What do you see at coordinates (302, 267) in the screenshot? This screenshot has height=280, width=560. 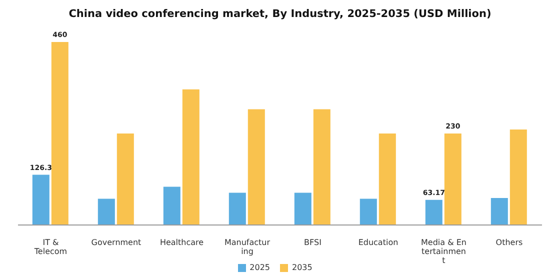 I see `legend-label: 2035` at bounding box center [302, 267].